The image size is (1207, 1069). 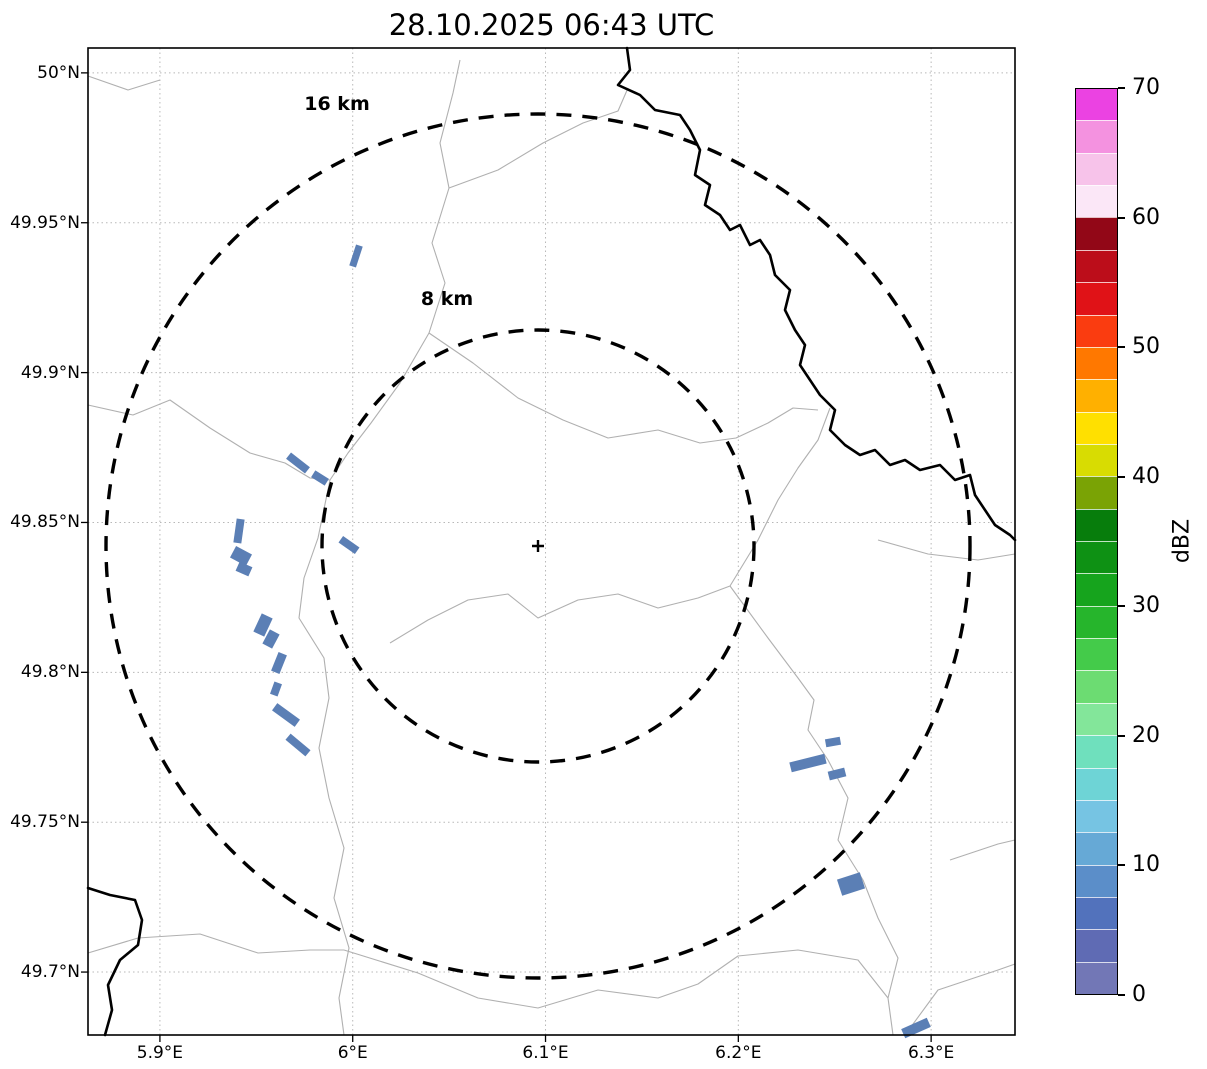 I want to click on colorbar-tick-label: 20, so click(x=1146, y=735).